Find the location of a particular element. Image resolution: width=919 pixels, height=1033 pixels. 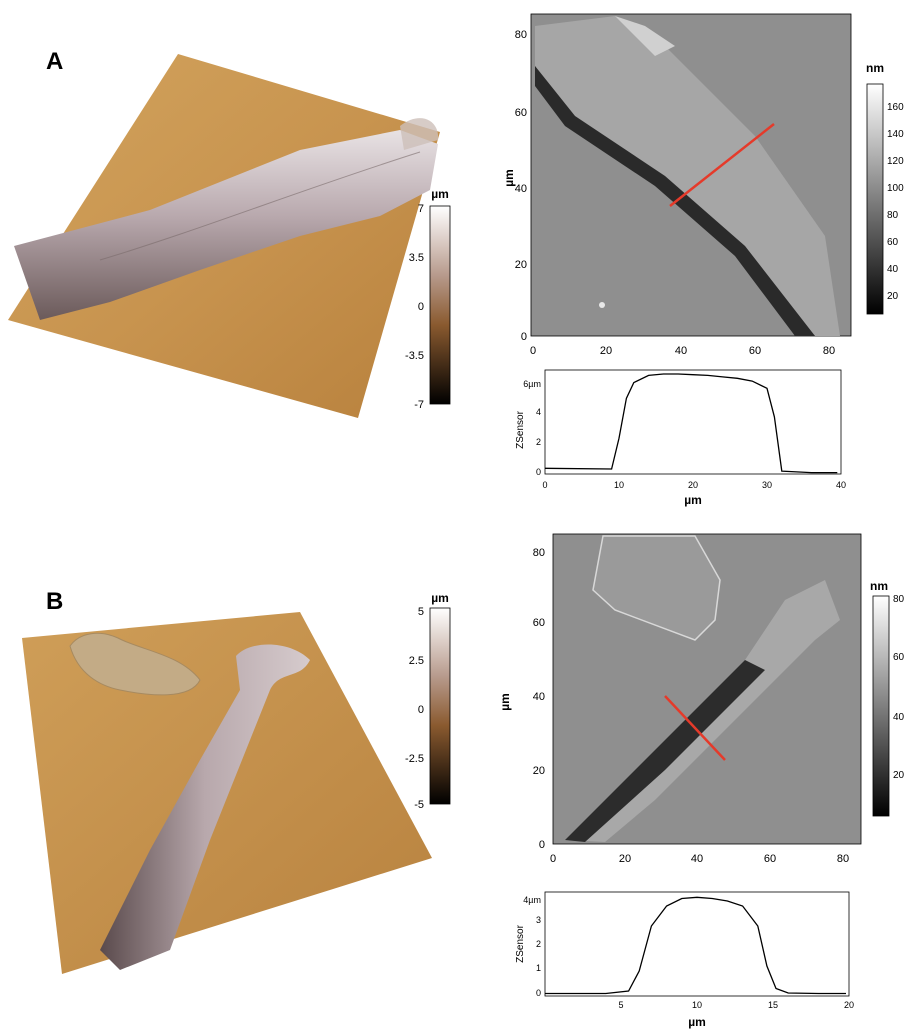

x-tick: 5 is located at coordinates (620, 1005).